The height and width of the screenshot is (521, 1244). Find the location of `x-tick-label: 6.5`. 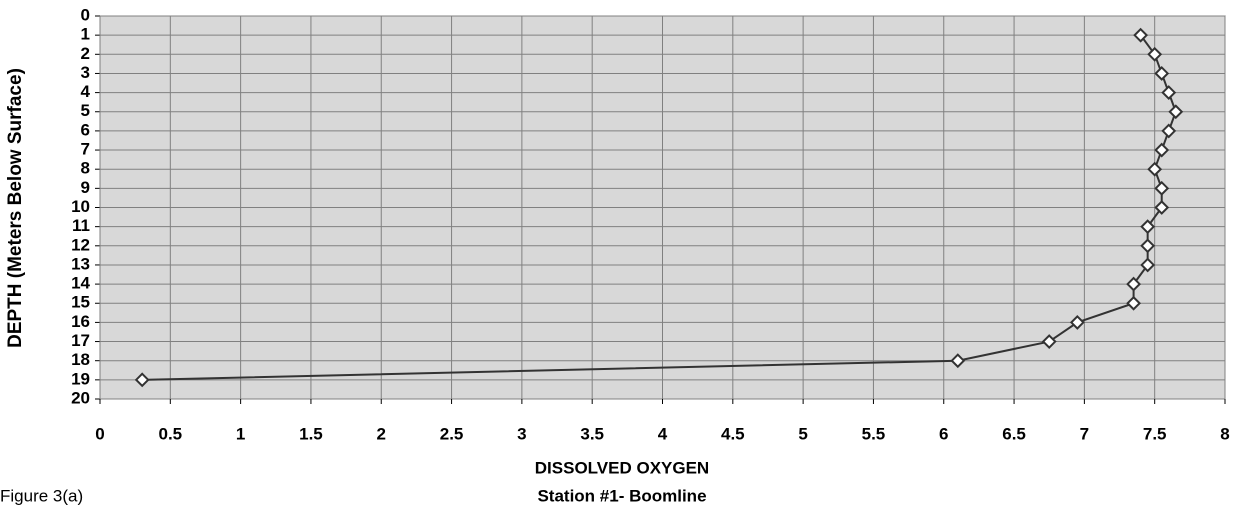

x-tick-label: 6.5 is located at coordinates (1014, 433).